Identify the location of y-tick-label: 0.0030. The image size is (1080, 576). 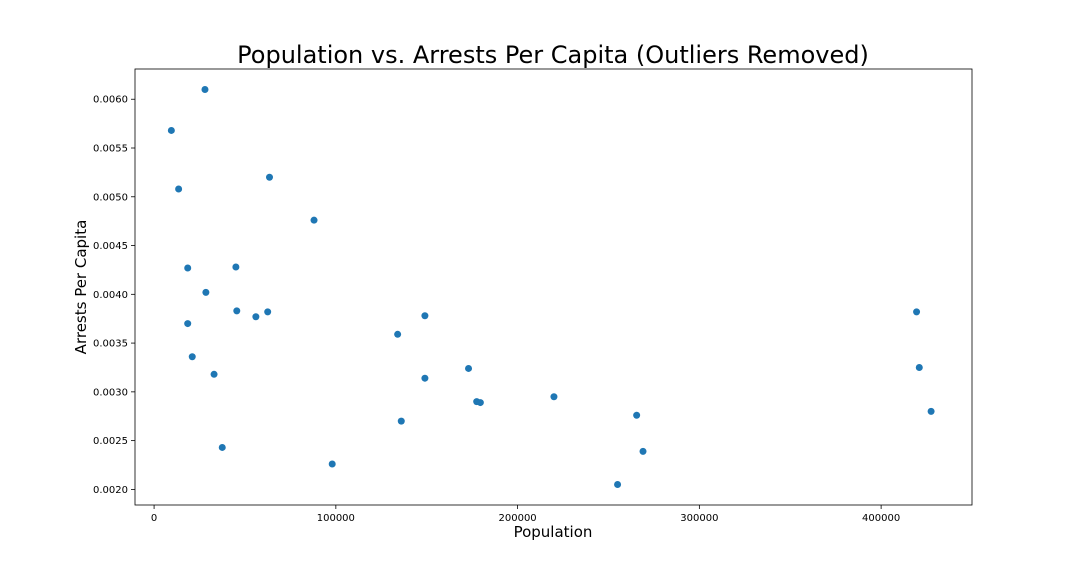
(110, 392).